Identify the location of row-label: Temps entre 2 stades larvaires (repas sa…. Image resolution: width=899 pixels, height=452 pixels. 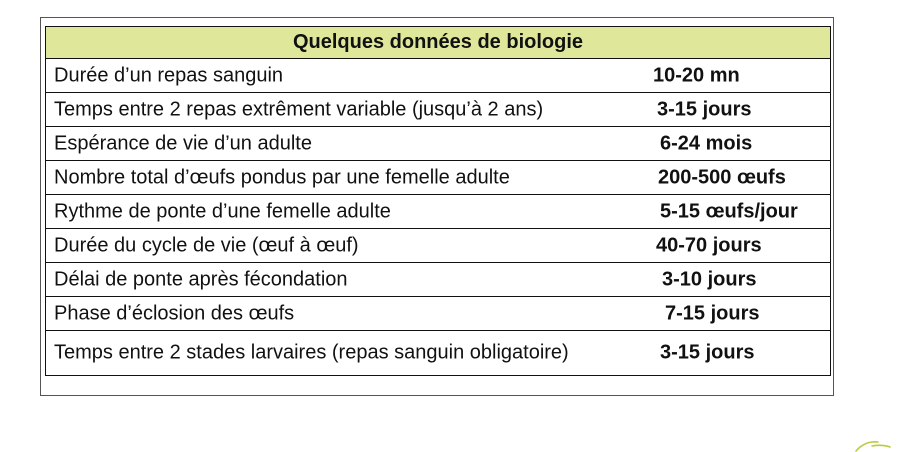
(311, 352).